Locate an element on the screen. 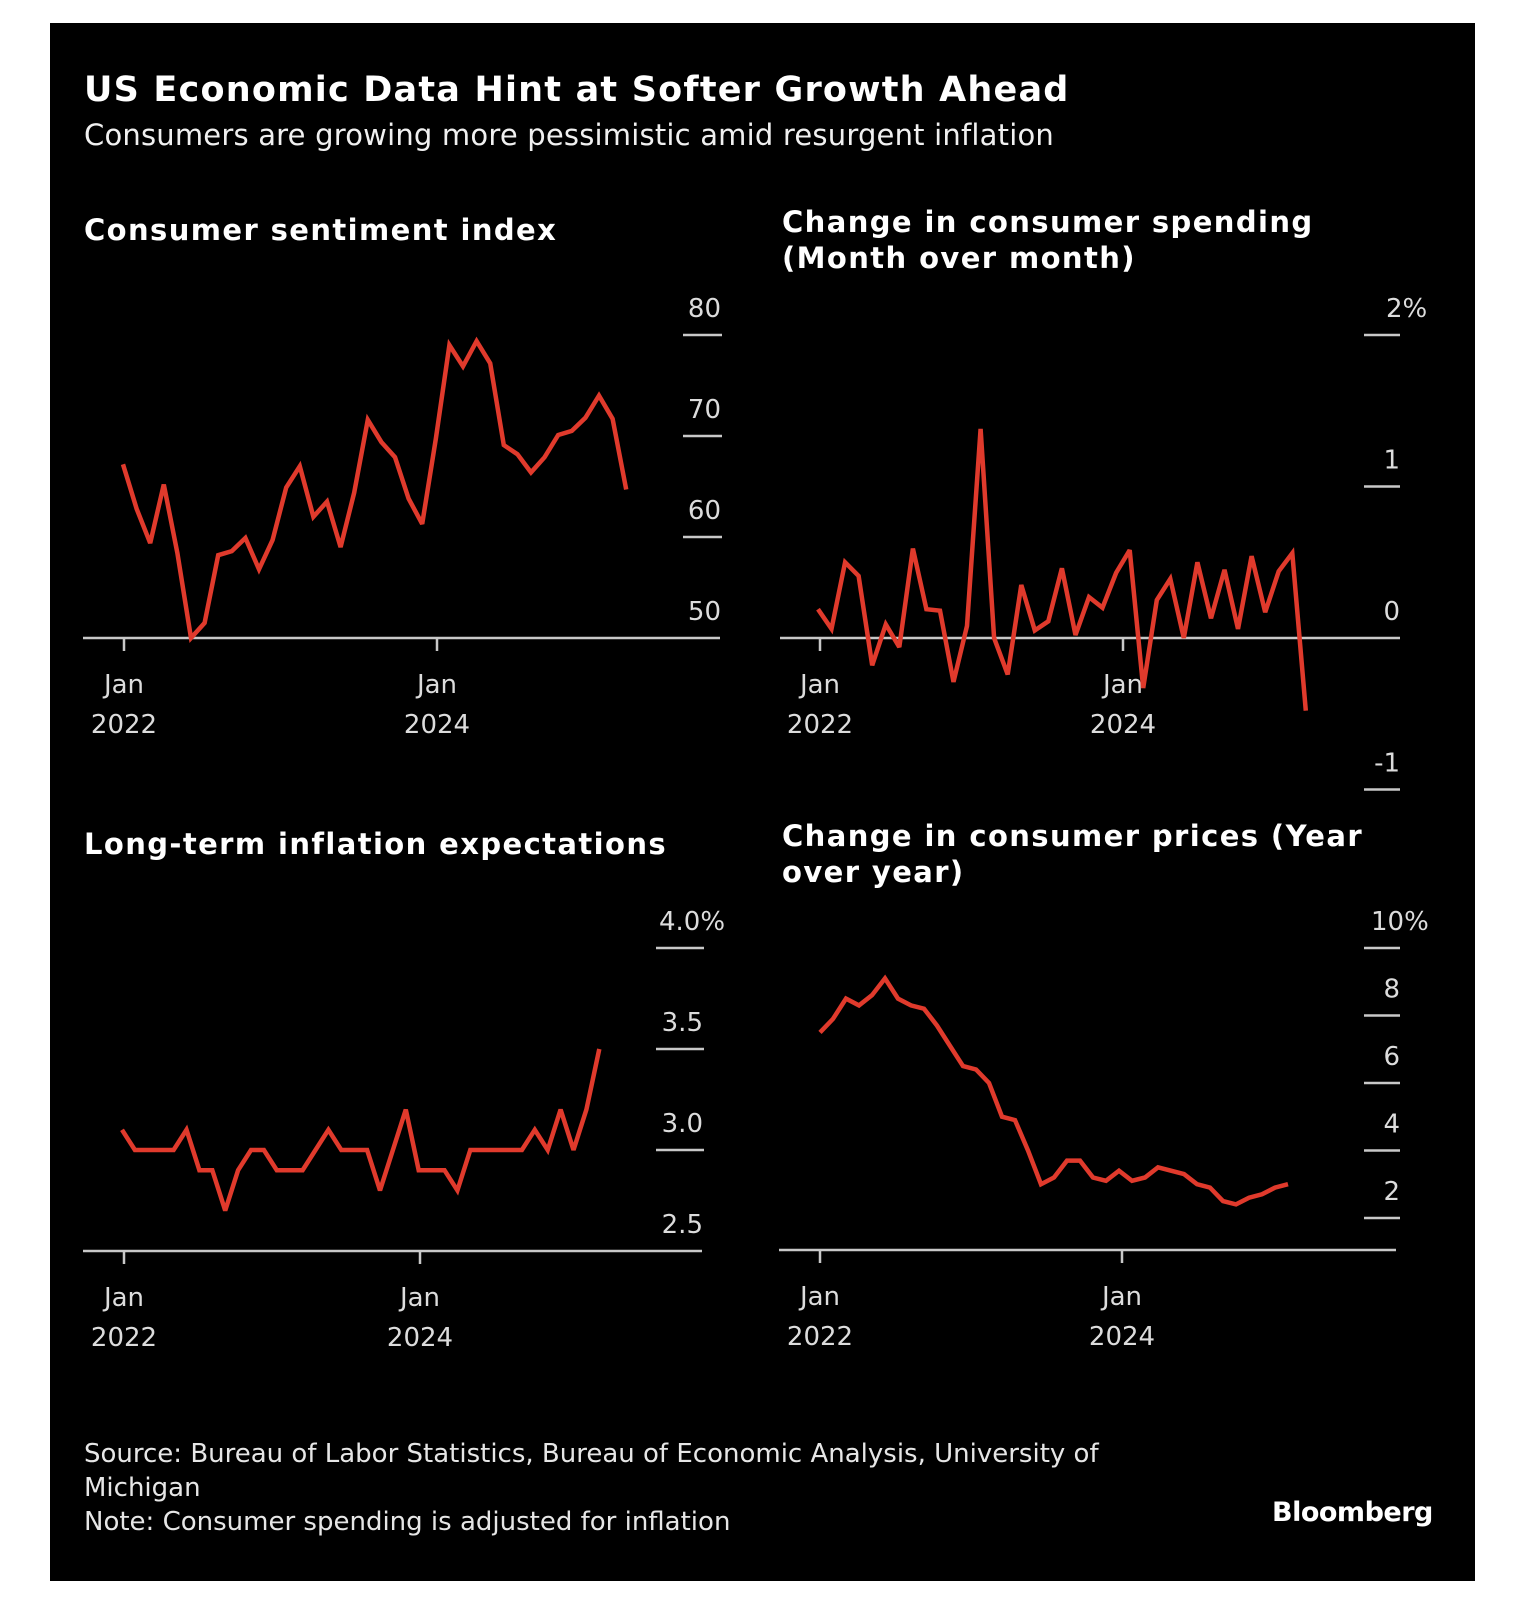 The width and height of the screenshot is (1537, 1600). y-tick-label: 1 is located at coordinates (1391, 461).